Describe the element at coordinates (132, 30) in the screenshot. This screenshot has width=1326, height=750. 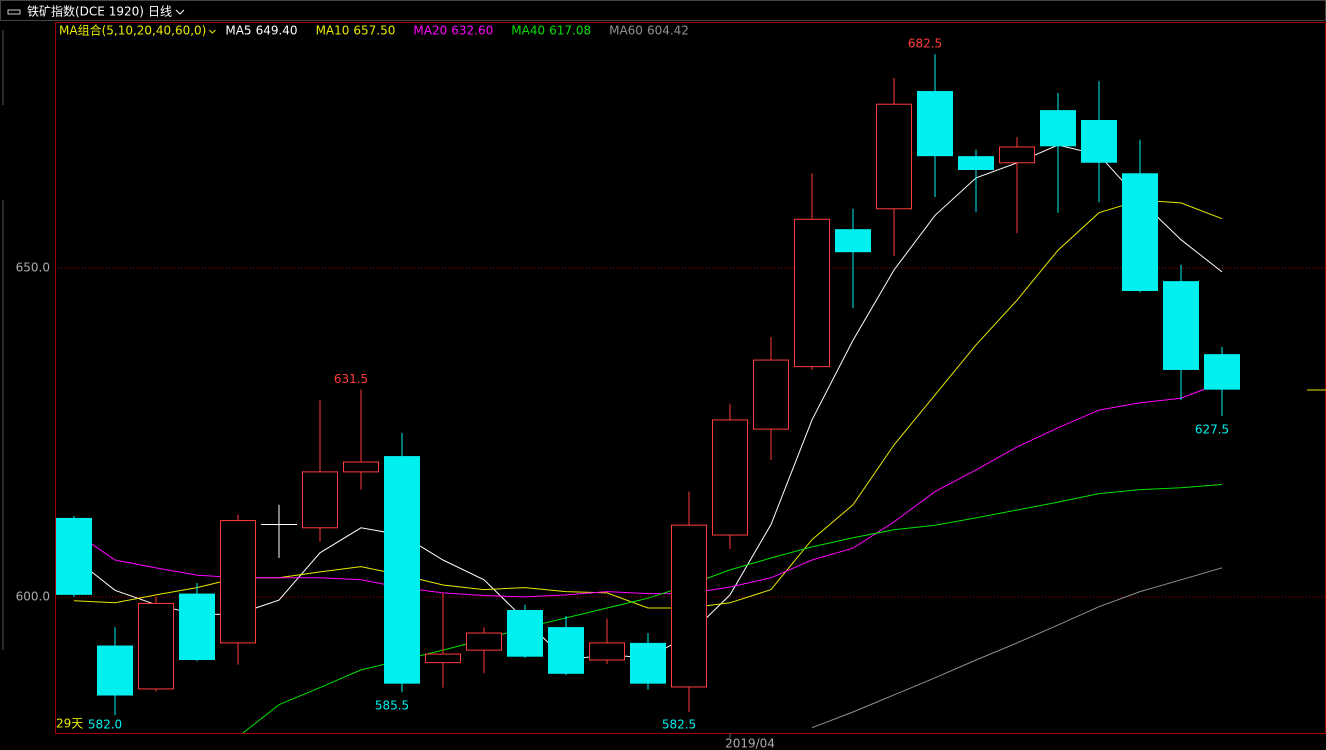
I see `ma-group-label: MA组合(5,10,20,40,60,0)` at that location.